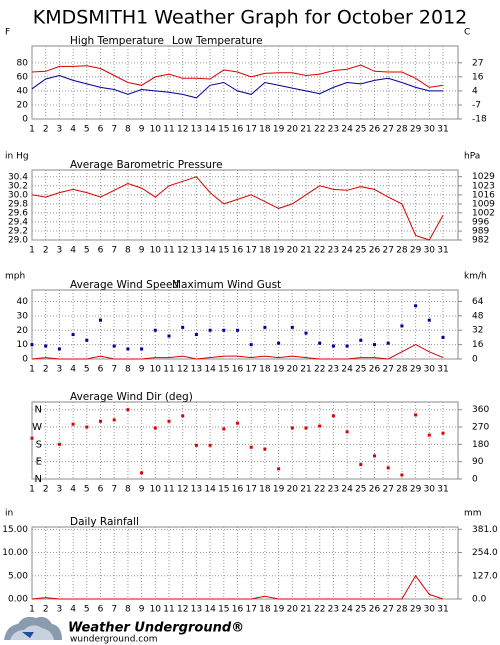 This screenshot has width=500, height=645. I want to click on x-tick-label: 9, so click(142, 370).